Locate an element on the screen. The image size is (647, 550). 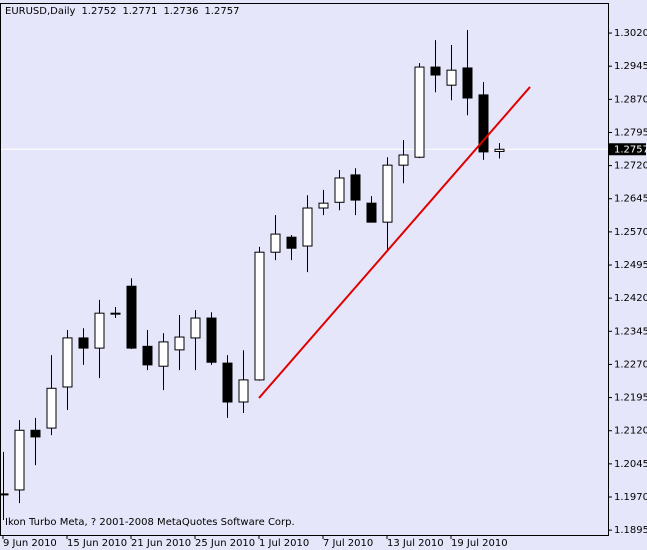
x-tick-label: 25 Jun 2010 is located at coordinates (225, 543).